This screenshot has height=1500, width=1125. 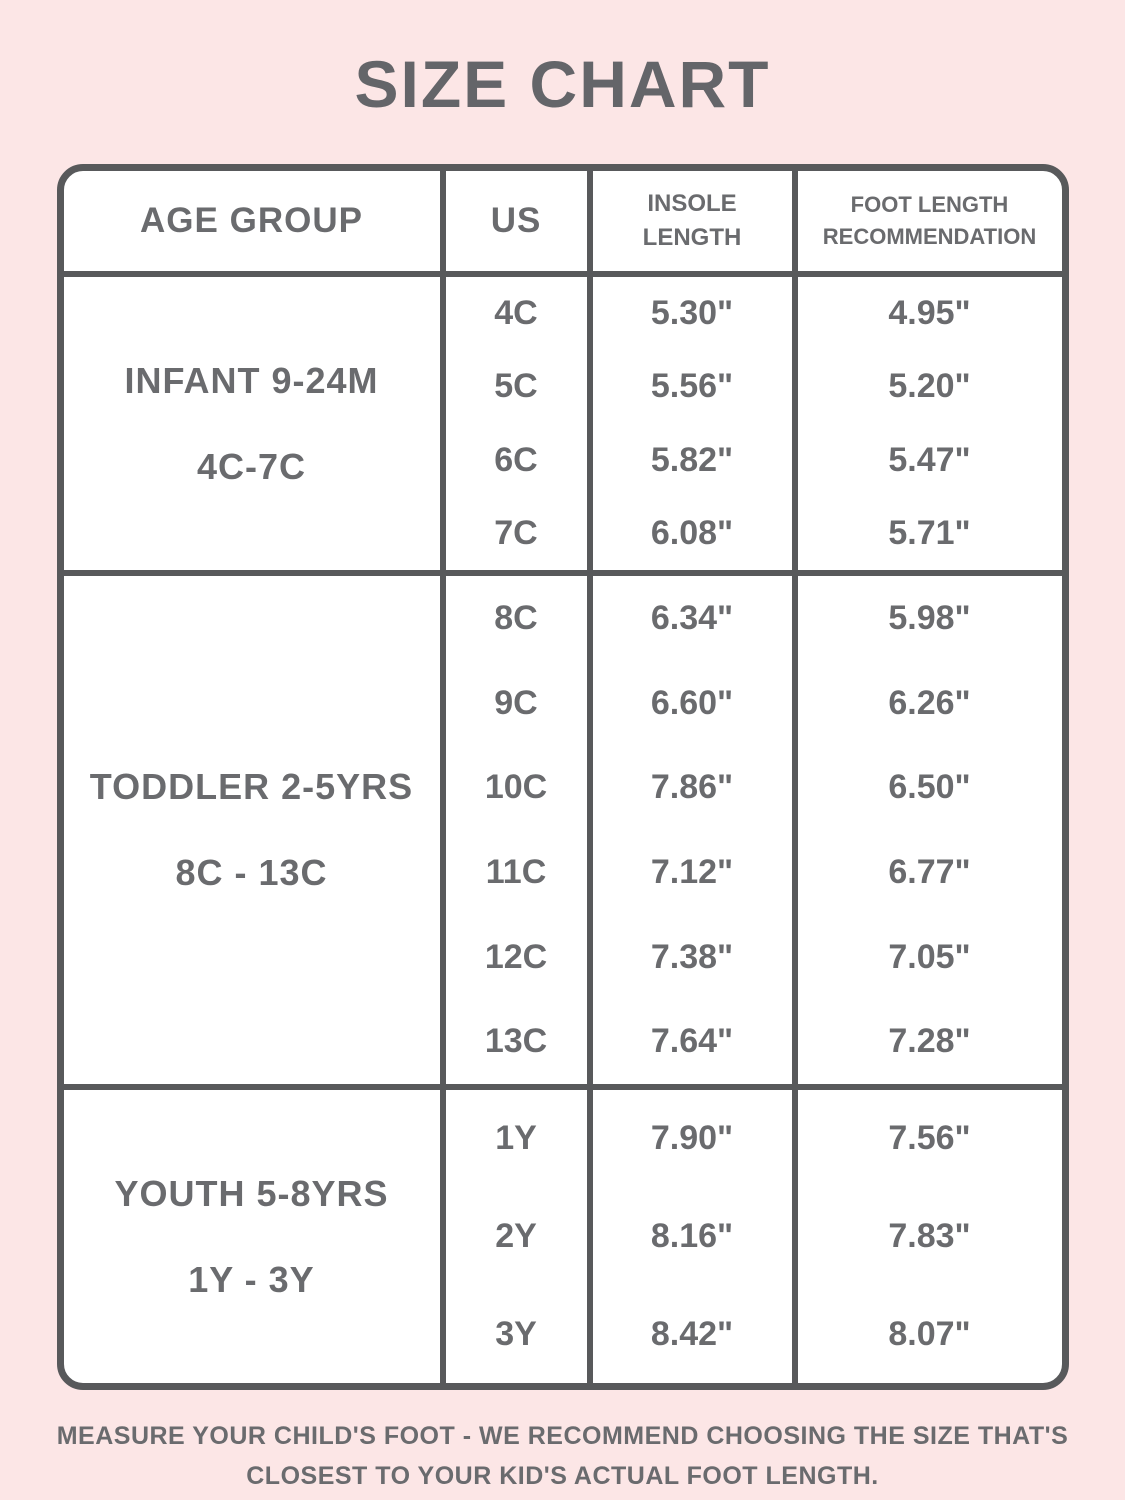 I want to click on foot-length-cell: 7.28", so click(x=929, y=1041).